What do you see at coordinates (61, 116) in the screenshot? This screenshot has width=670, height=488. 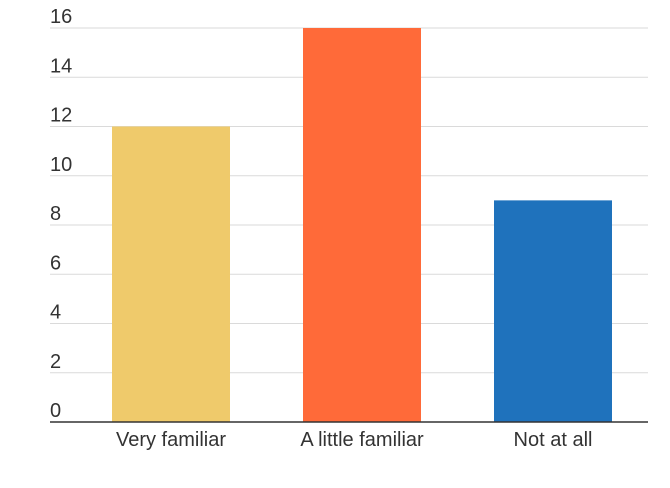 I see `y-tick-label: 12` at bounding box center [61, 116].